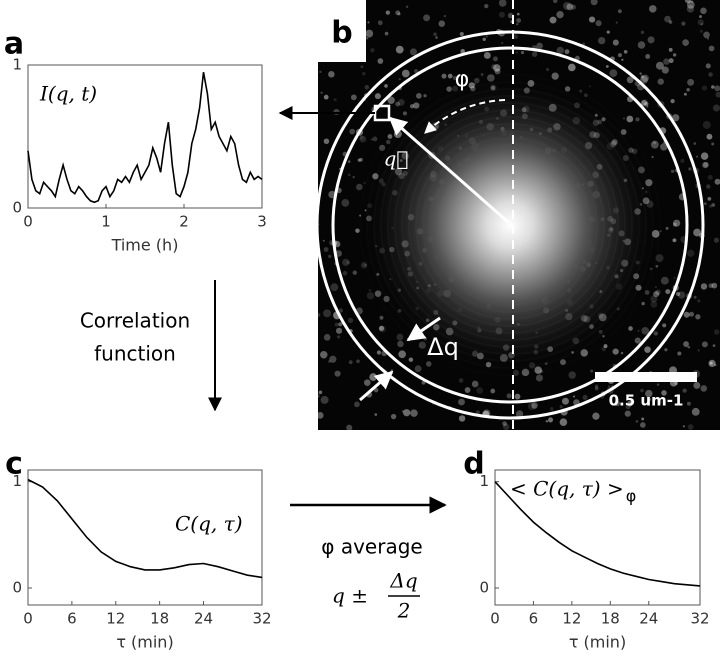 The width and height of the screenshot is (720, 672). Describe the element at coordinates (14, 44) in the screenshot. I see `panel-label: a` at that location.